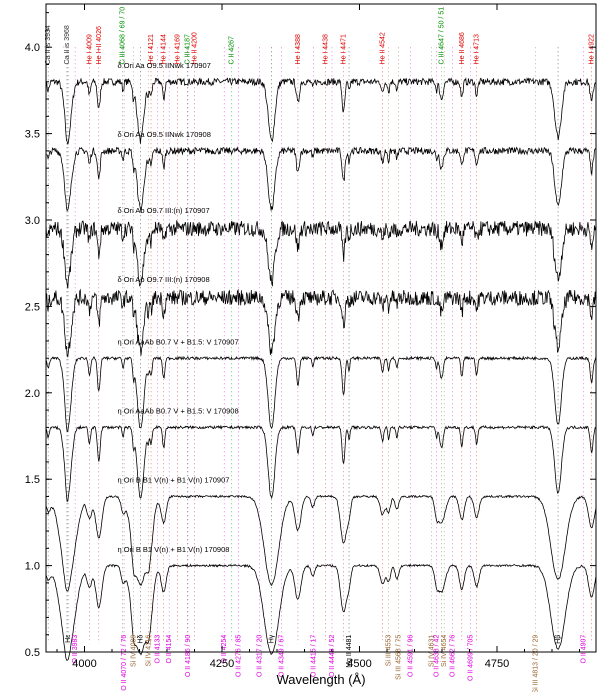 This screenshot has width=600, height=692. What do you see at coordinates (169, 649) in the screenshot?
I see `bottom-line-label-7: O II 4154` at bounding box center [169, 649].